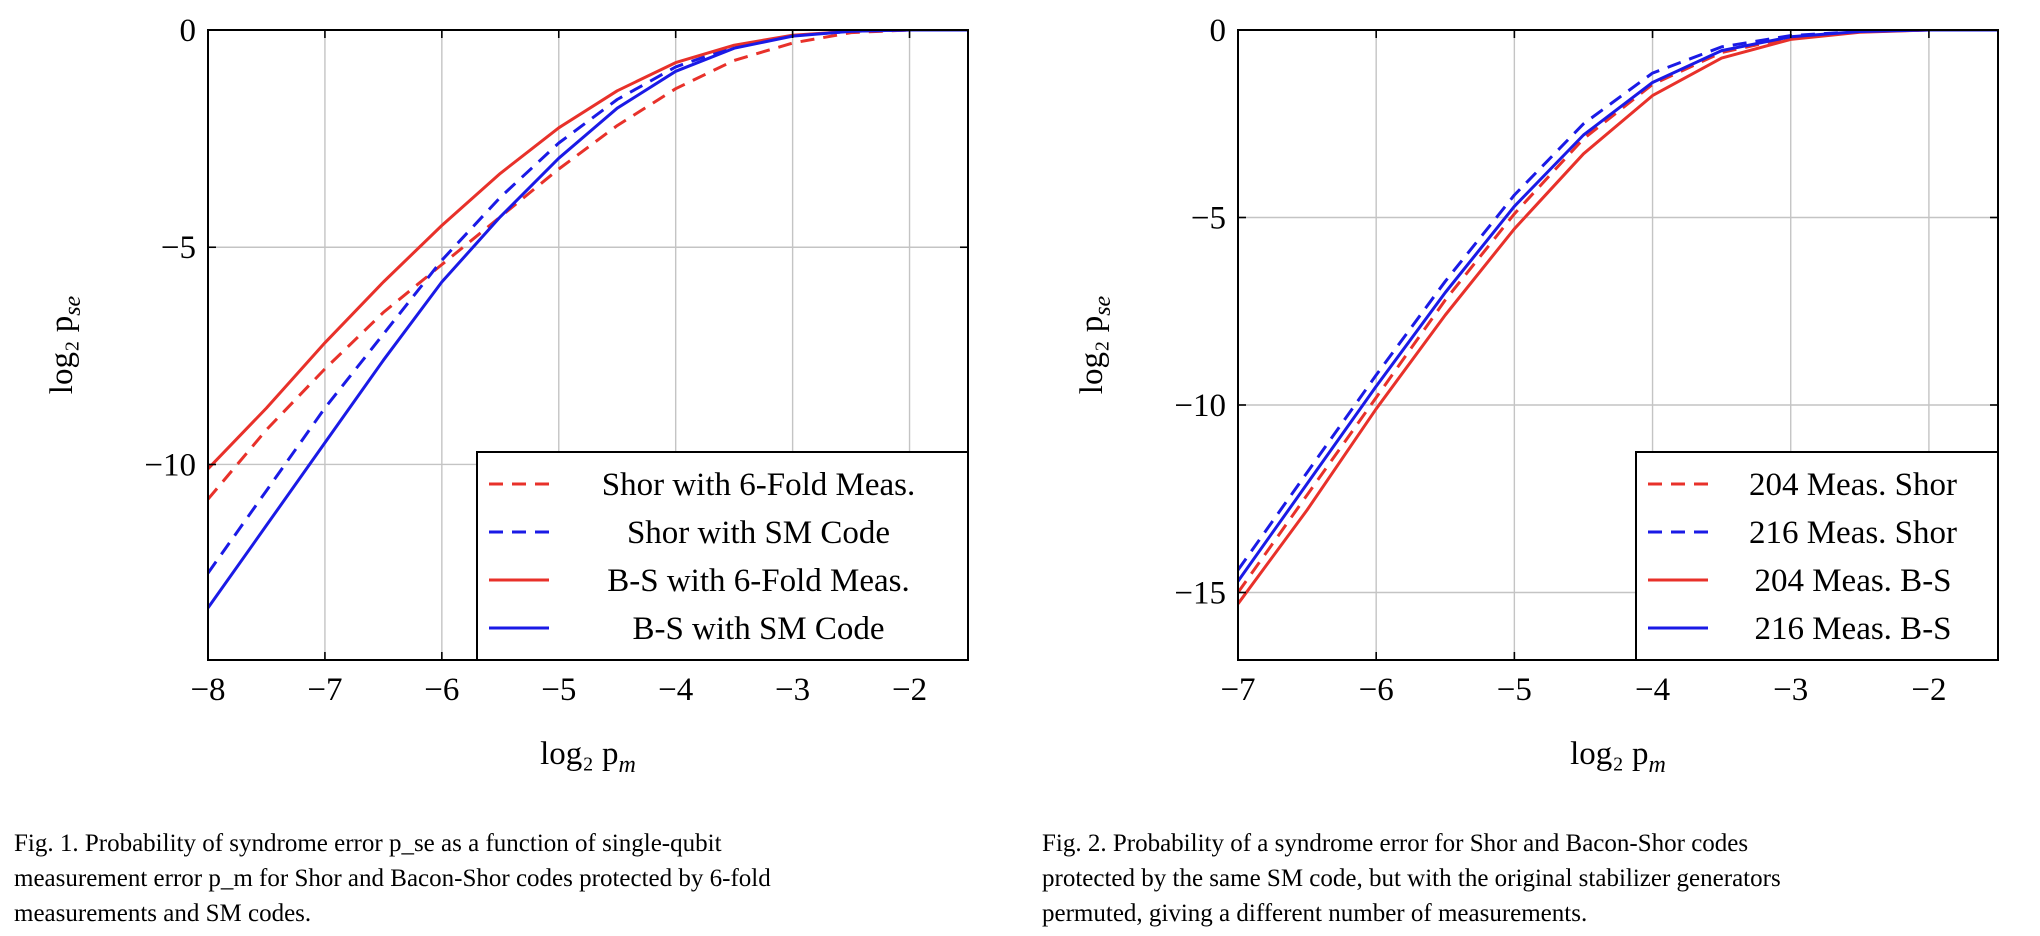 The height and width of the screenshot is (936, 2040). I want to click on legend-label-1: Shor with 6-Fold Meas., so click(759, 485).